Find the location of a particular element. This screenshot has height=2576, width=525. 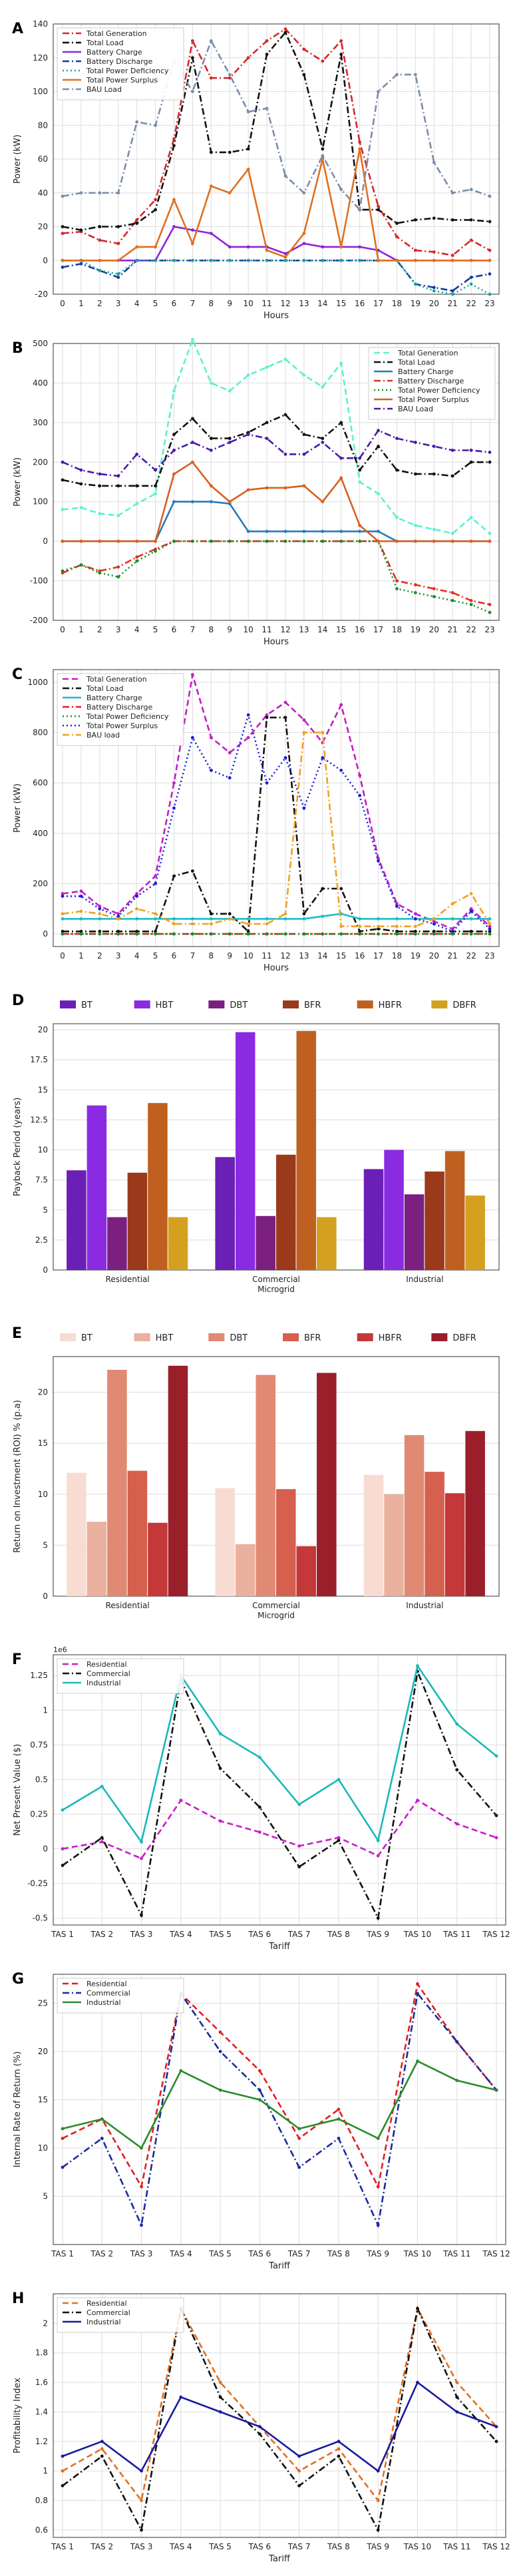

x-axis-title: Tariff is located at coordinates (279, 2559).